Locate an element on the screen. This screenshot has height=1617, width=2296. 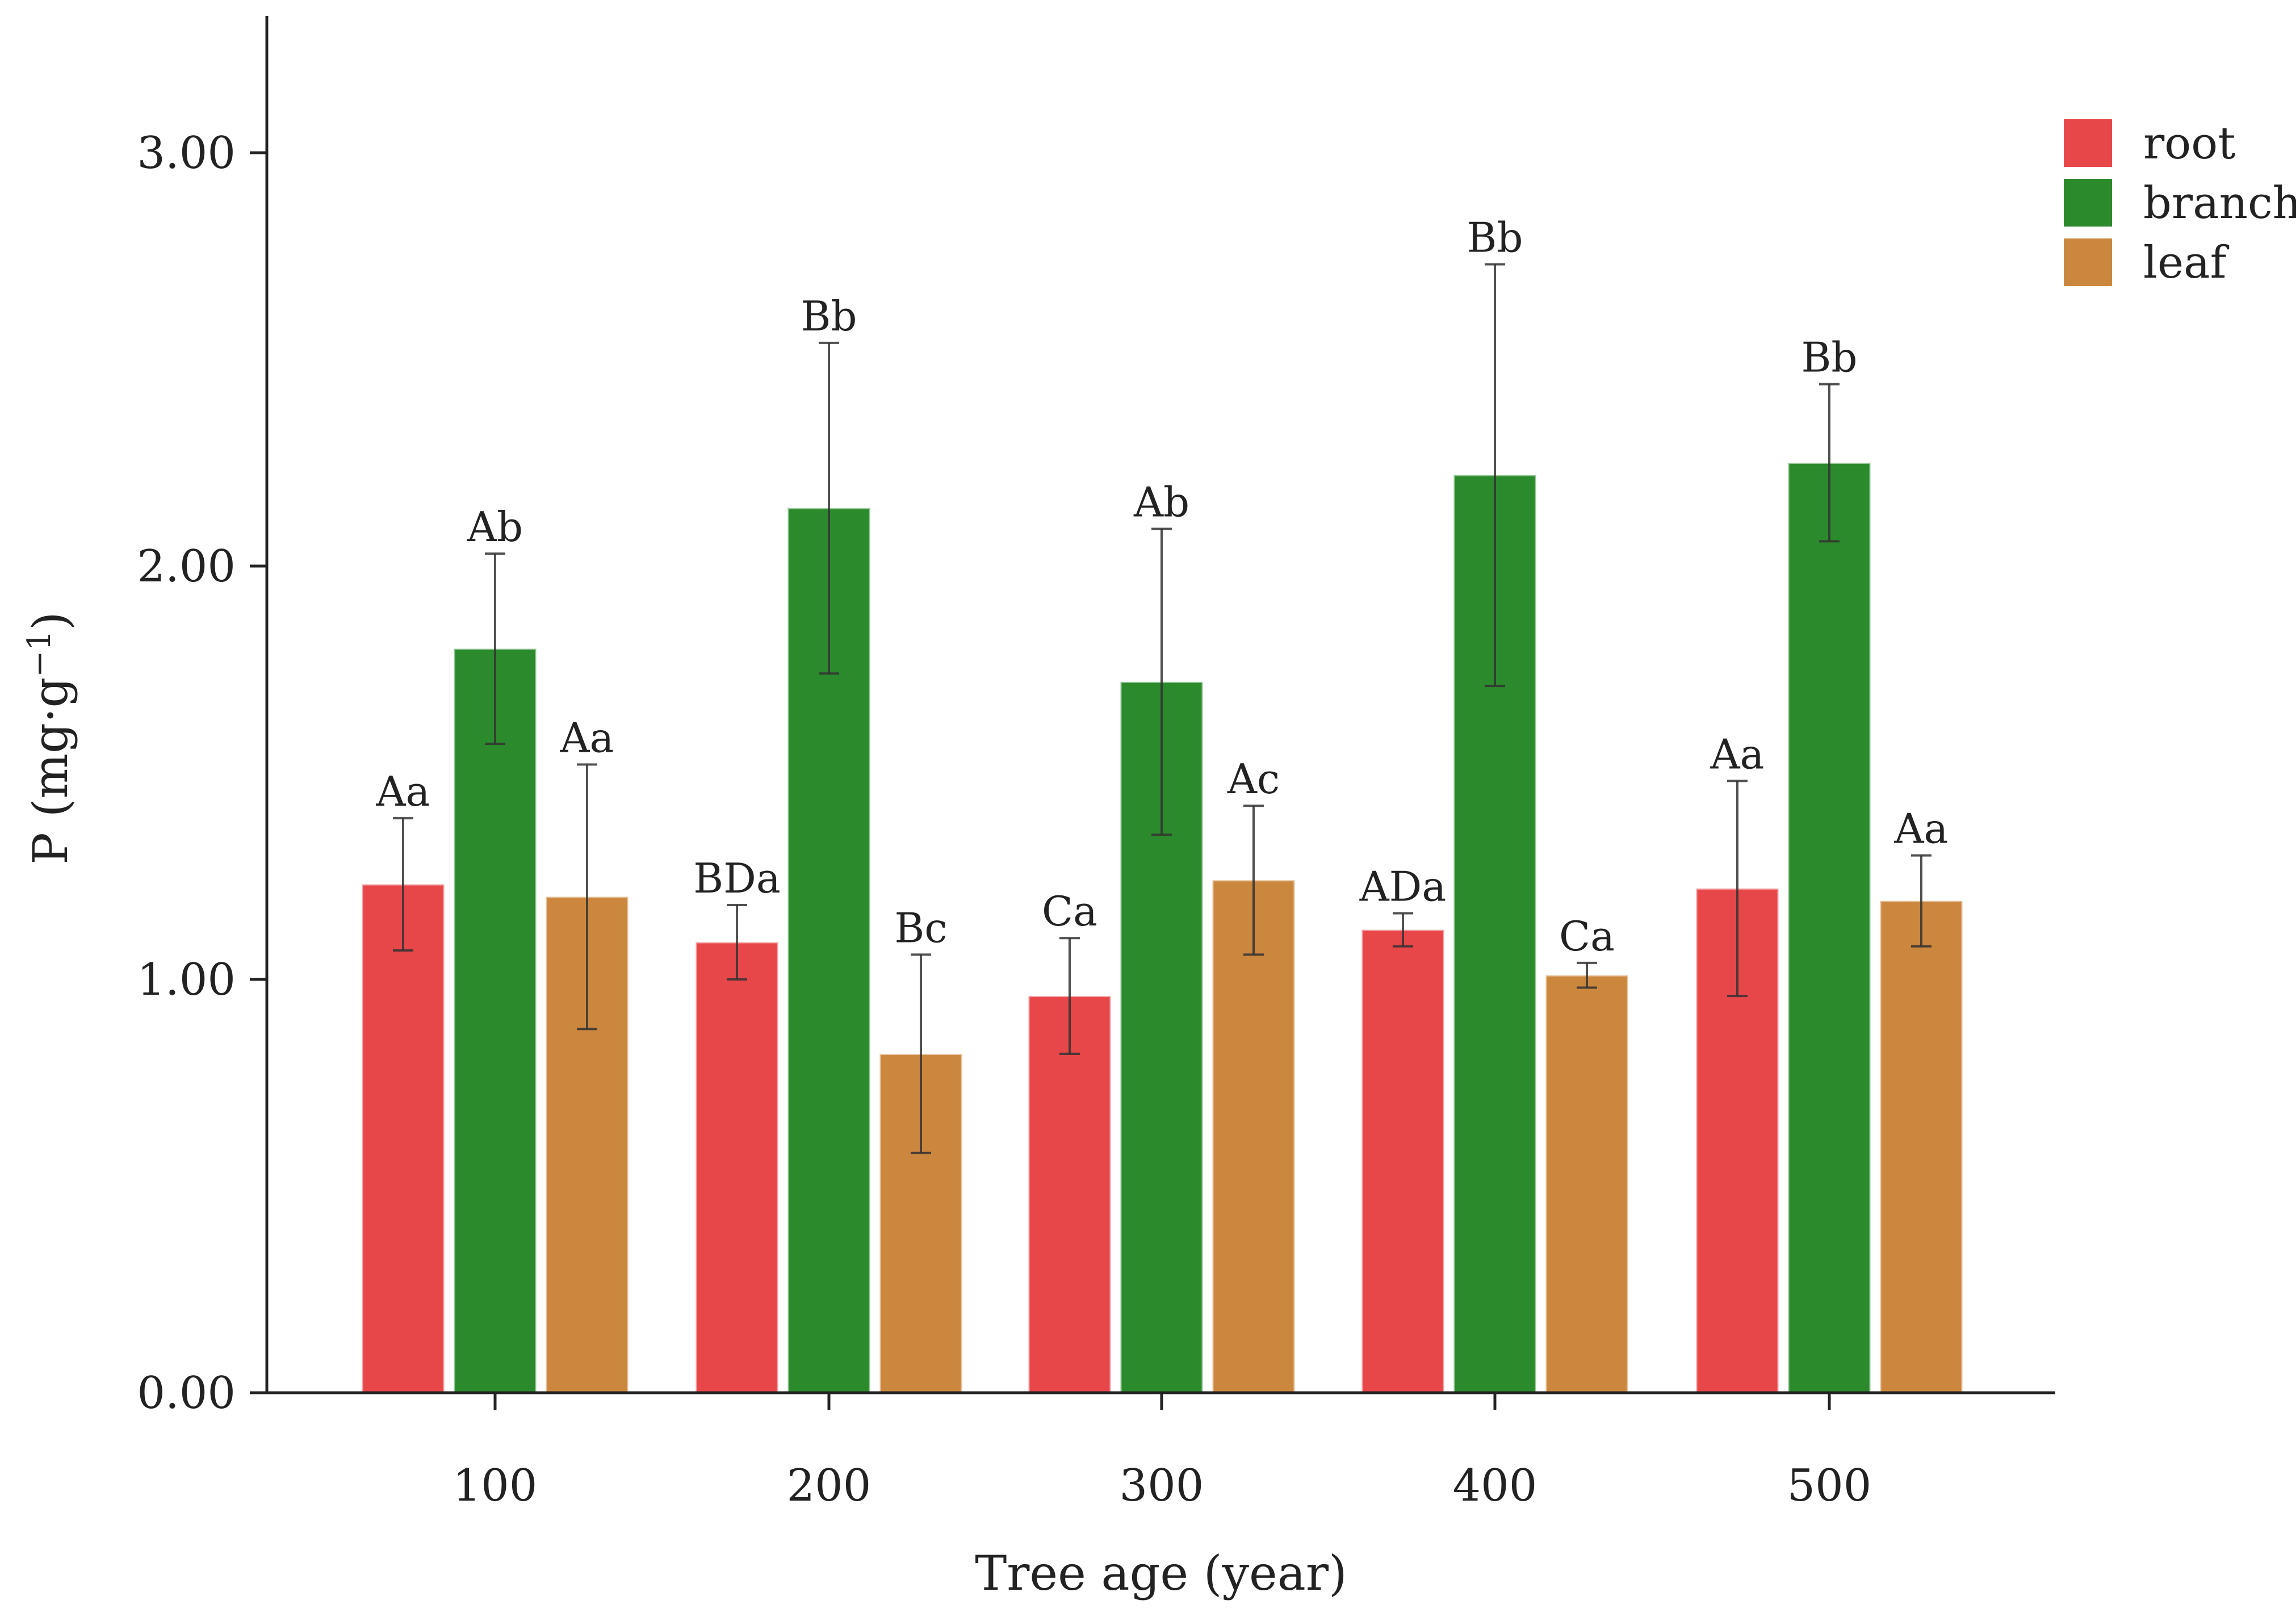
y-tick-label-2.00: 2.00 is located at coordinates (187, 567).